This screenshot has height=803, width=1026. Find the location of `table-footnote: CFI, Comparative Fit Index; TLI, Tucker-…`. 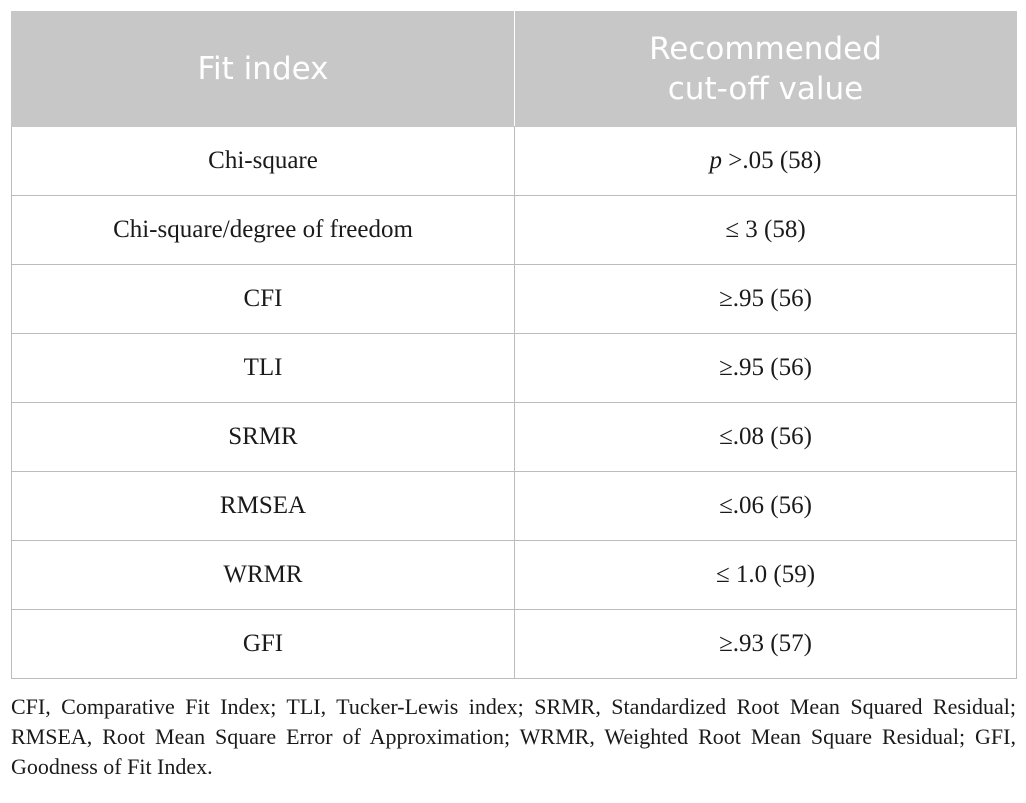

table-footnote: CFI, Comparative Fit Index; TLI, Tucker-… is located at coordinates (513, 736).